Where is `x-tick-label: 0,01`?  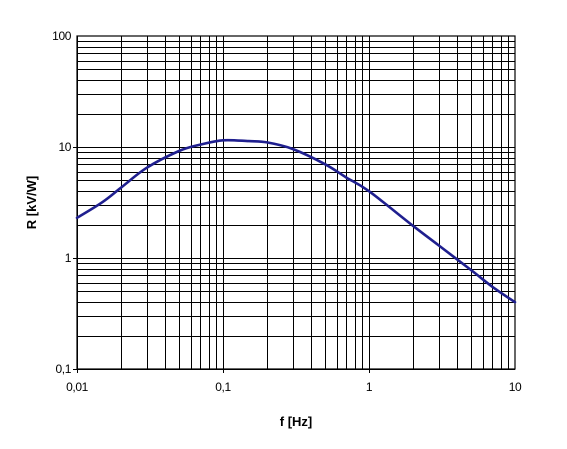
x-tick-label: 0,01 is located at coordinates (77, 387).